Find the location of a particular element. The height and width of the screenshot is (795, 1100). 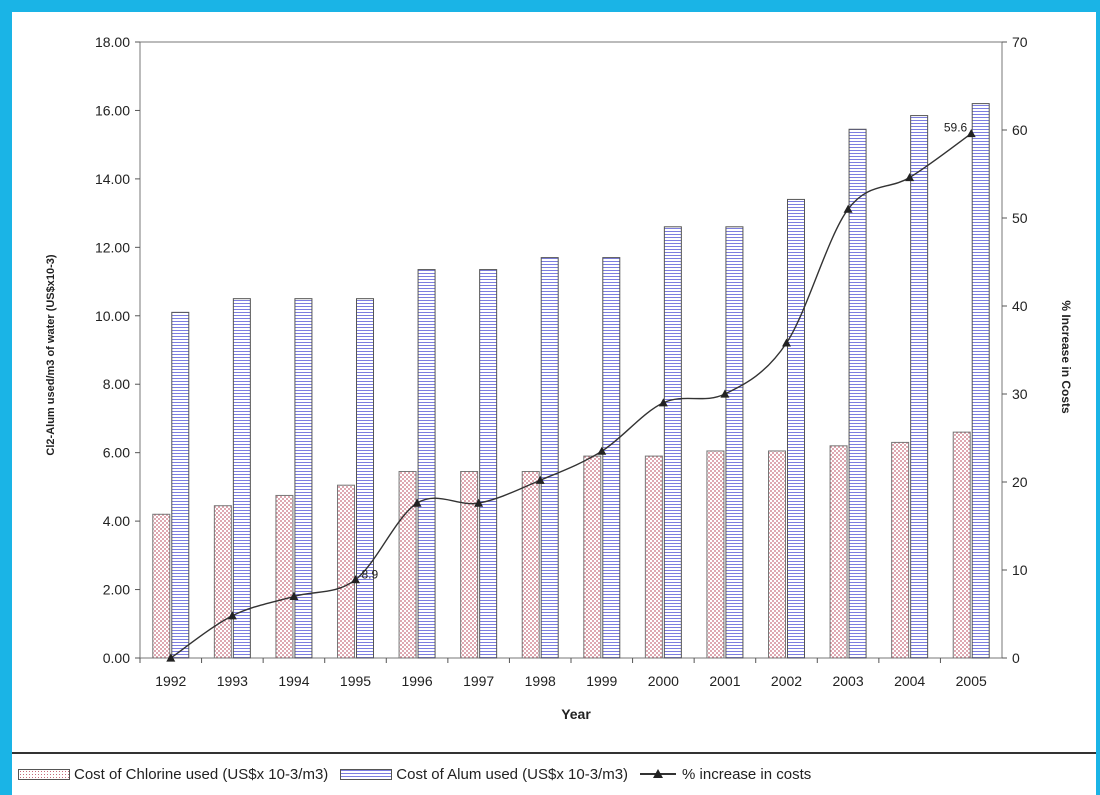

legend-label-alum: Cost of Alum used (US$x 10-3/m3) is located at coordinates (512, 774).